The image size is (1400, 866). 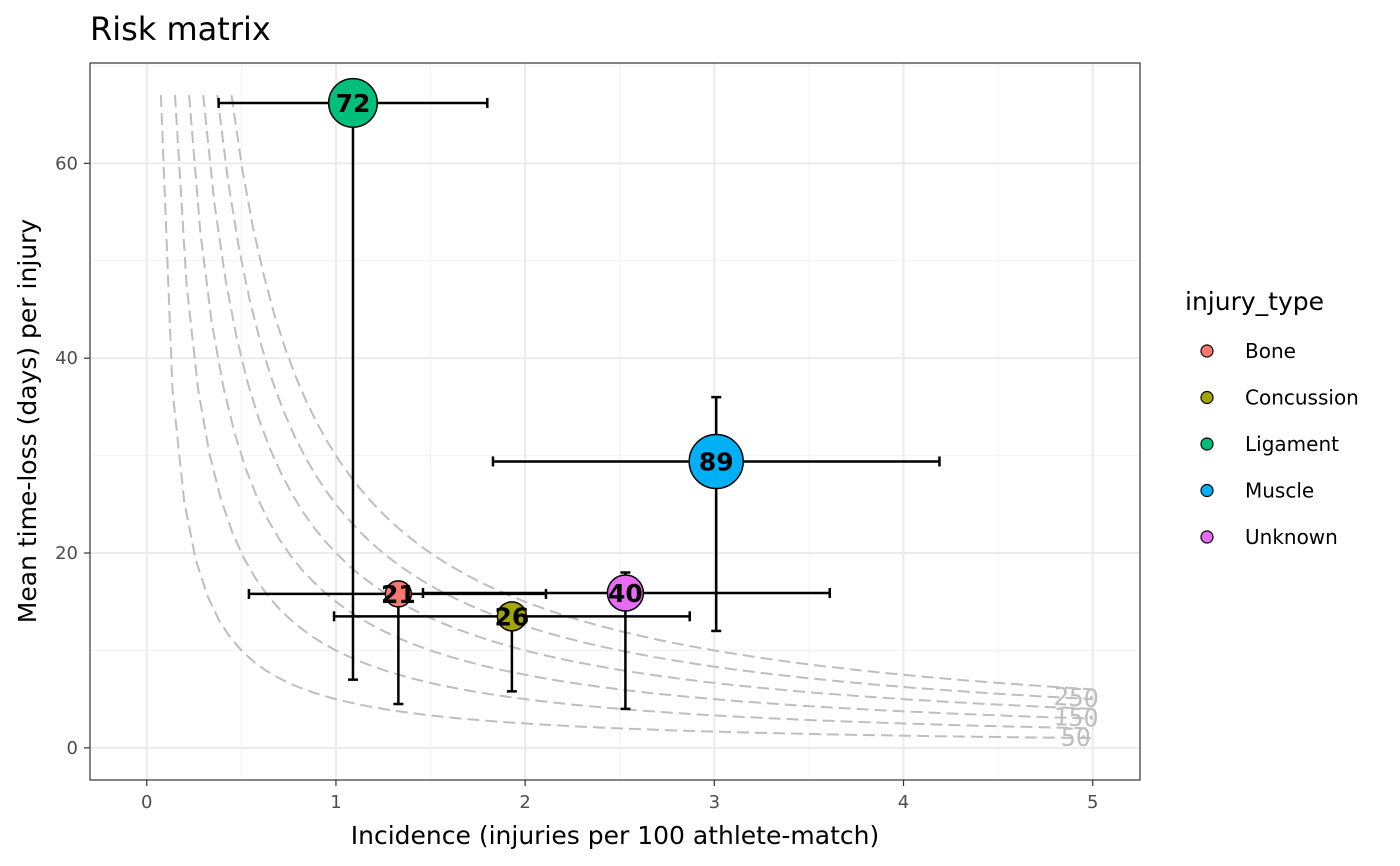 I want to click on legend-key-concussion, so click(x=1207, y=397).